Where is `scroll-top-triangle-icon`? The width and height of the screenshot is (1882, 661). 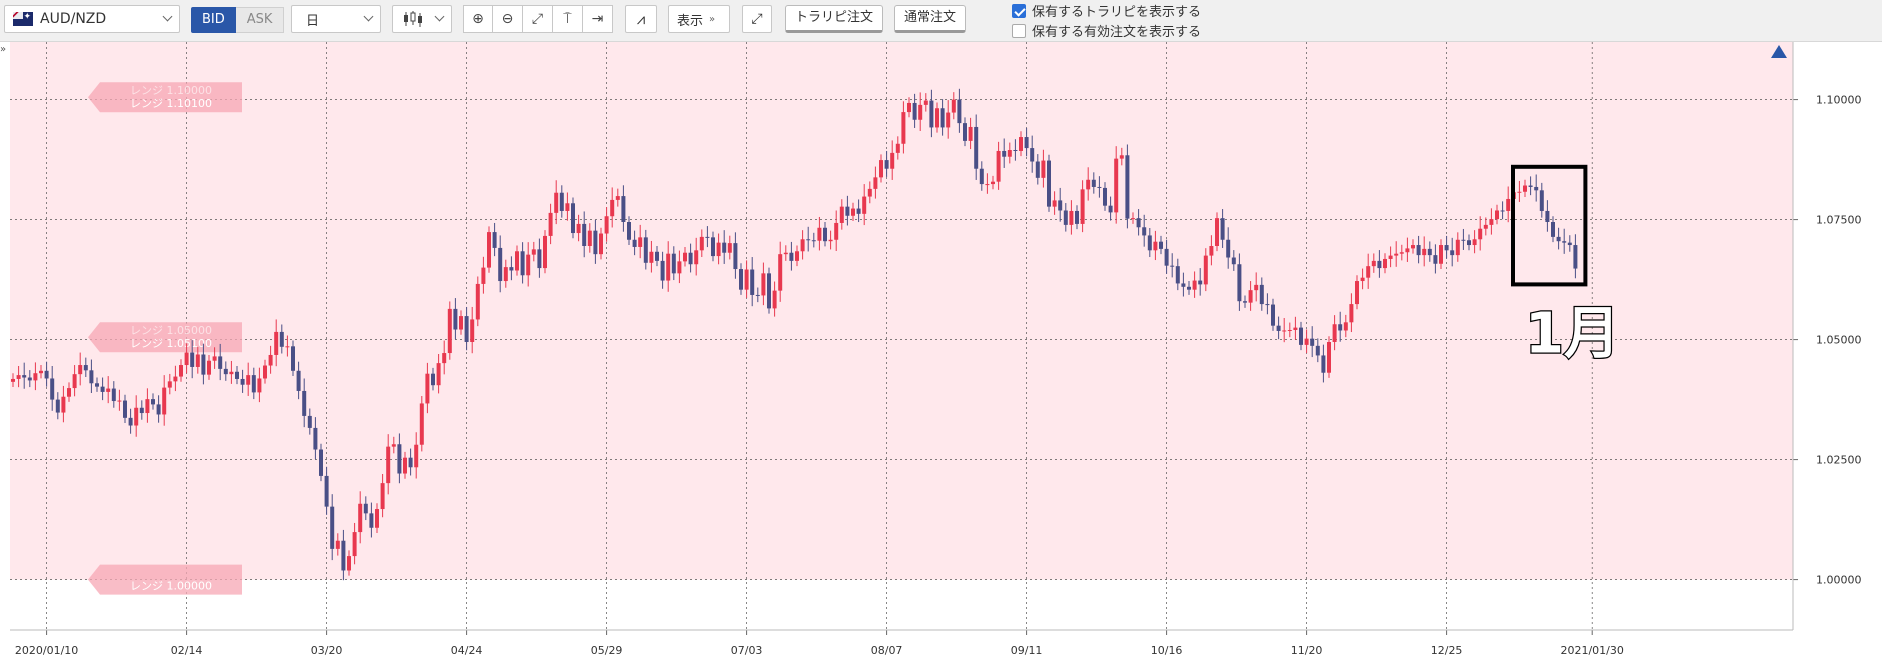 scroll-top-triangle-icon is located at coordinates (1779, 51).